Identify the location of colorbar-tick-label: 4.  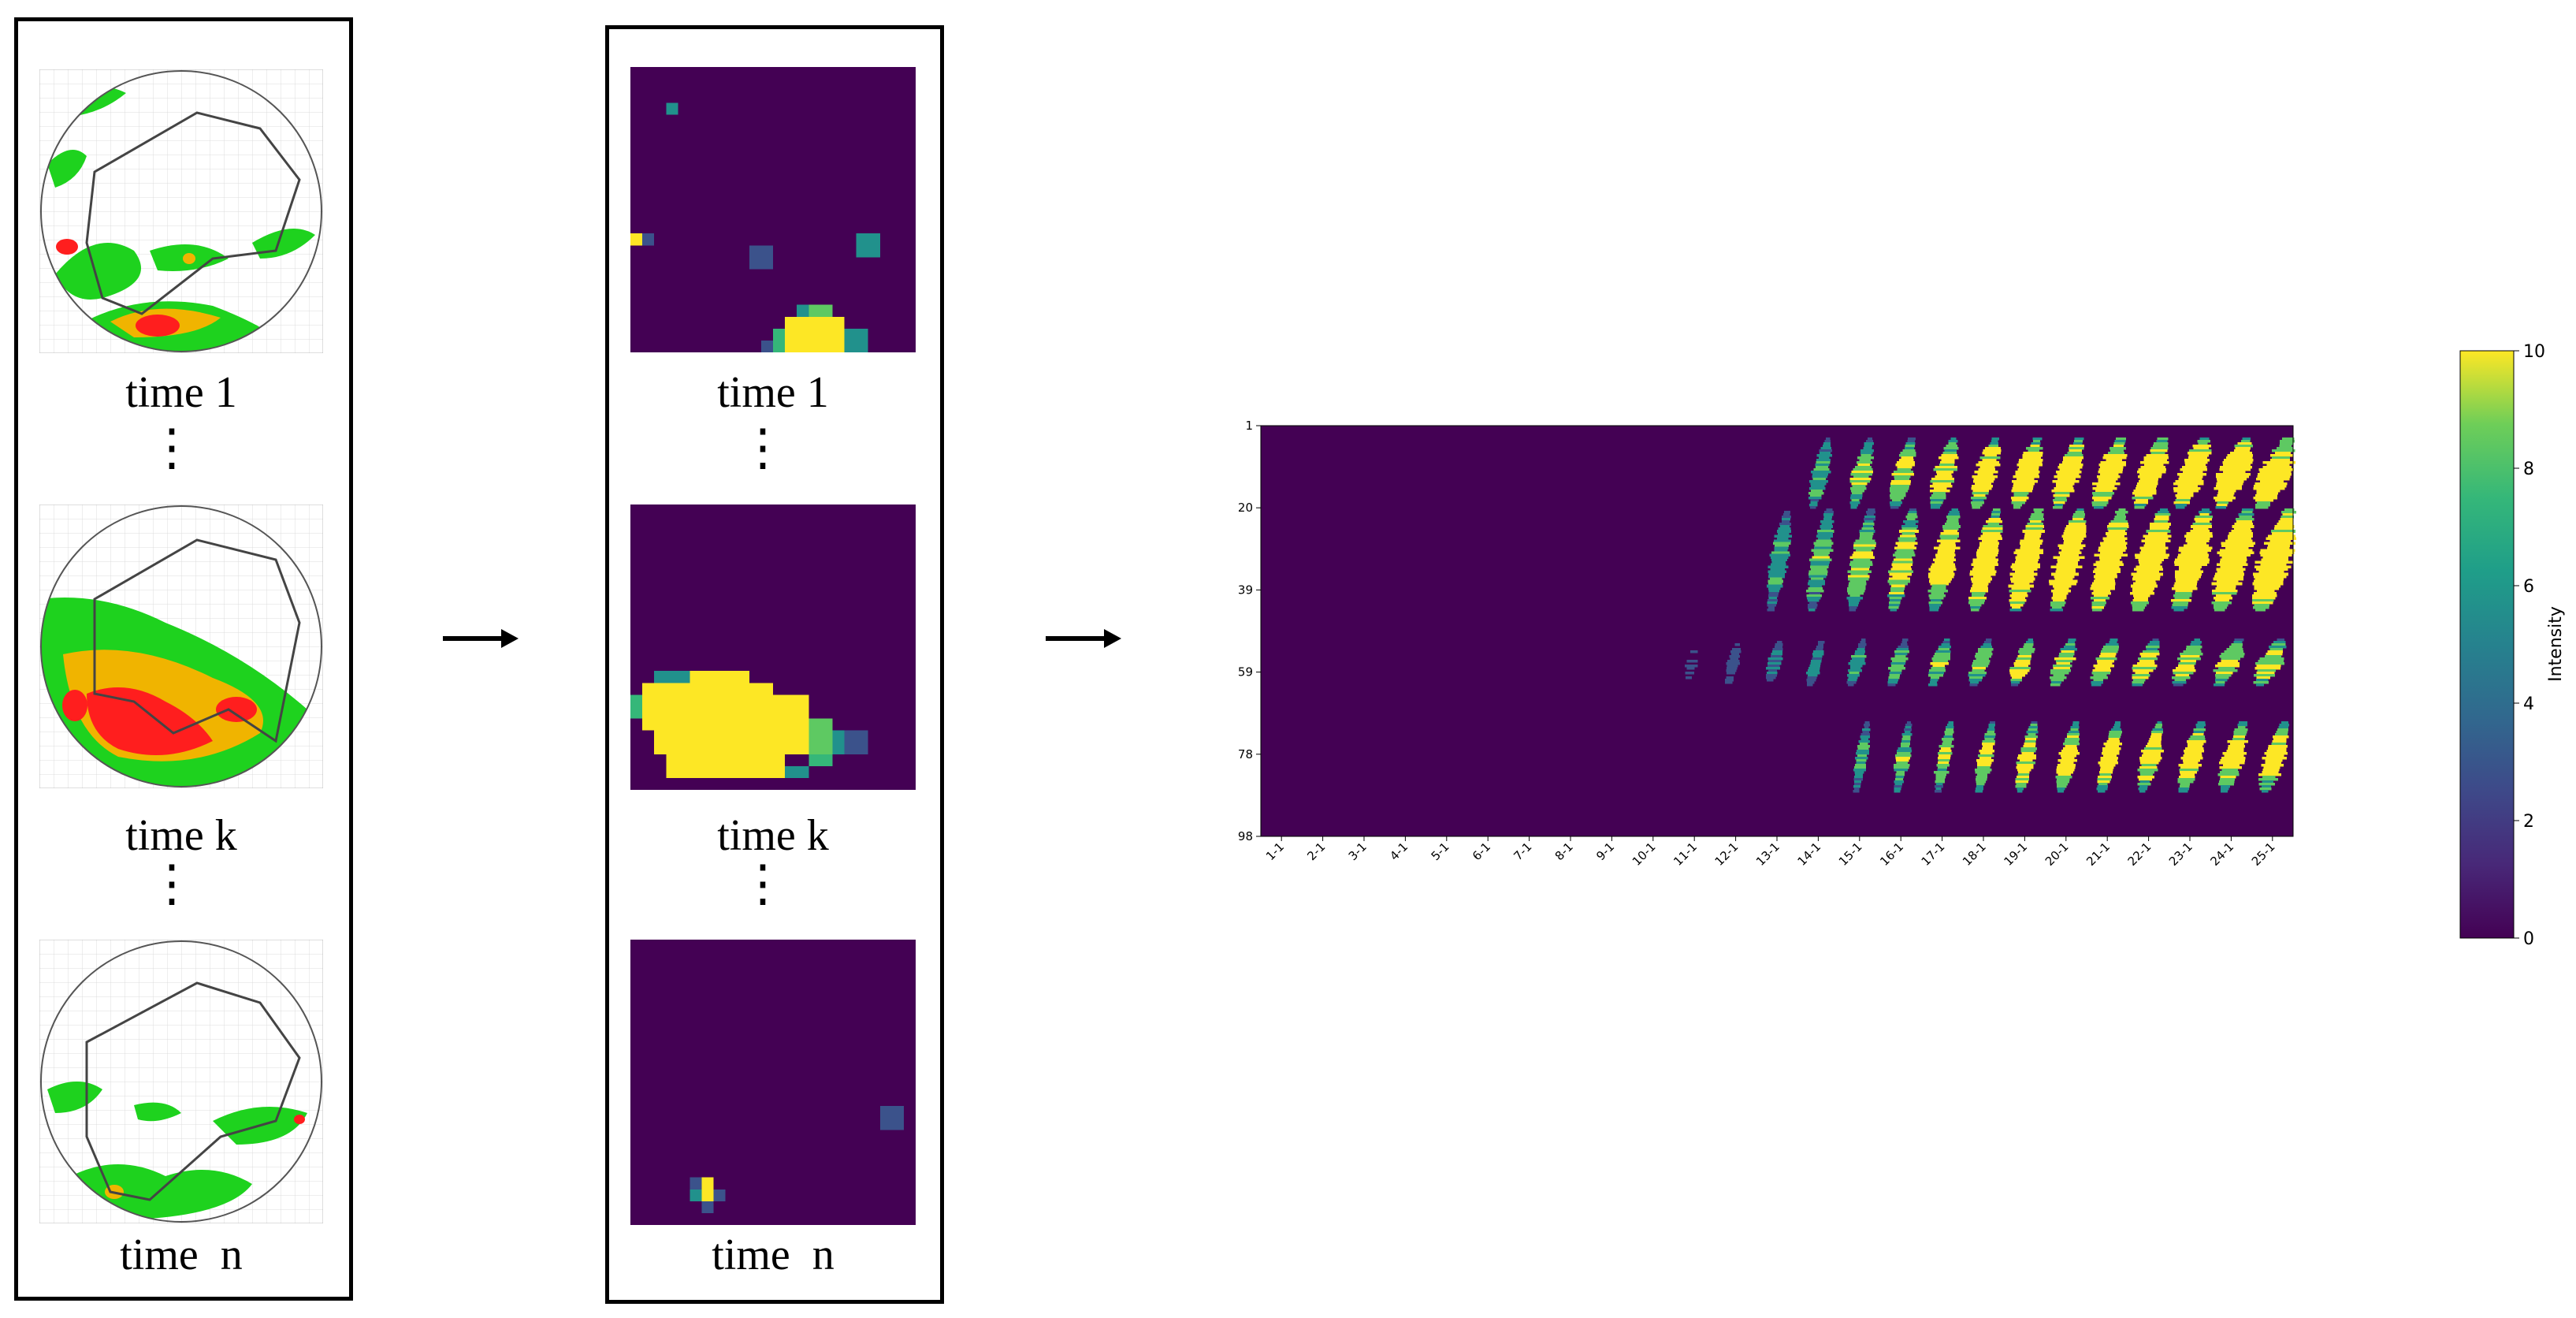
(2528, 704).